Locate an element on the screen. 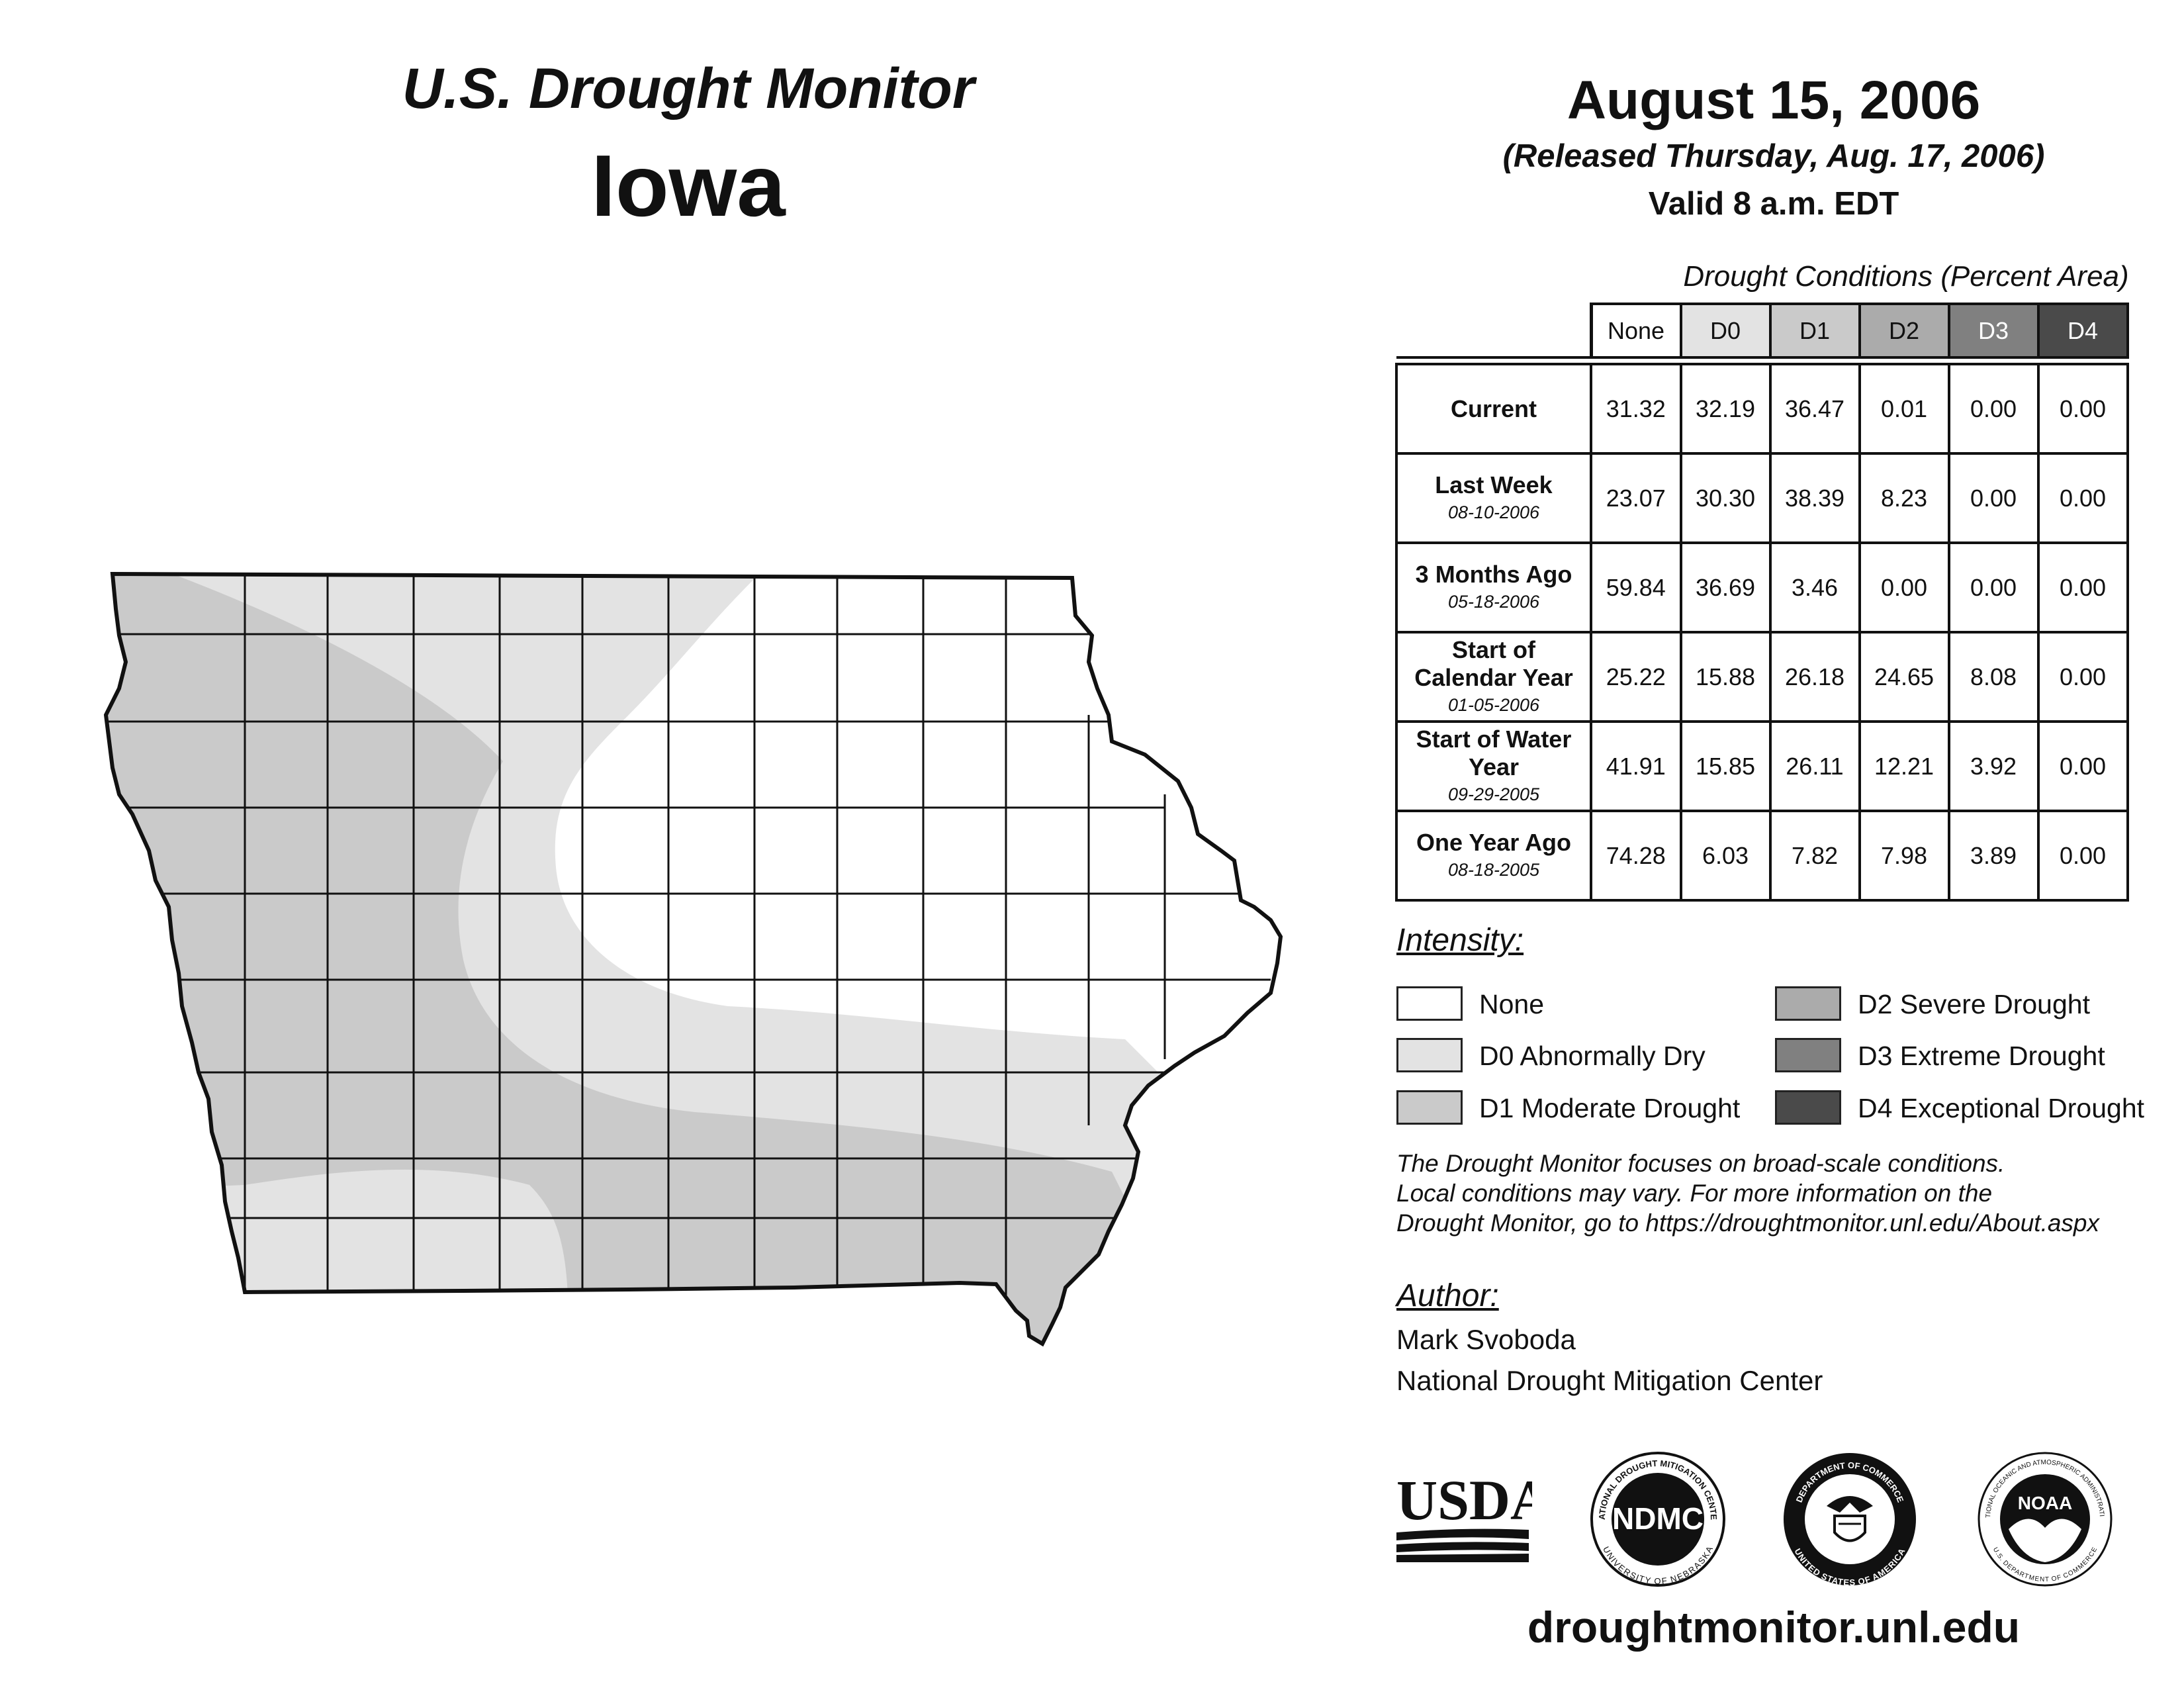 The image size is (2184, 1688). table-cell: 15.85 is located at coordinates (1726, 766).